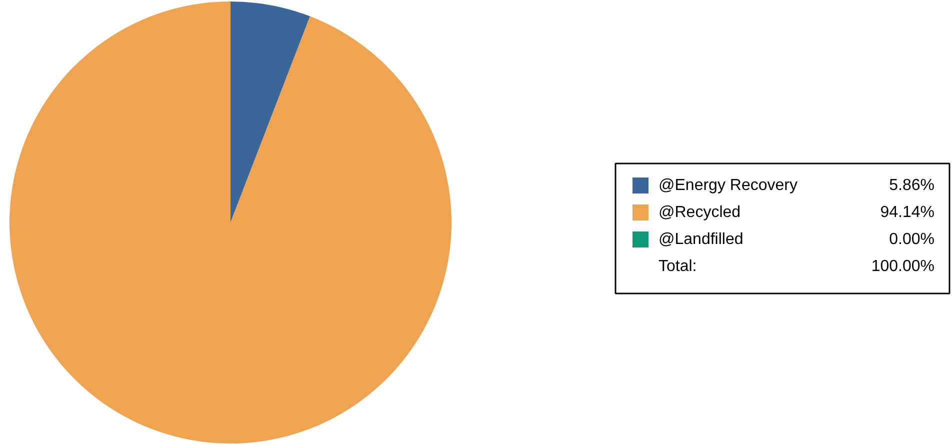 The image size is (952, 445). I want to click on data-label: 94.14%, so click(907, 212).